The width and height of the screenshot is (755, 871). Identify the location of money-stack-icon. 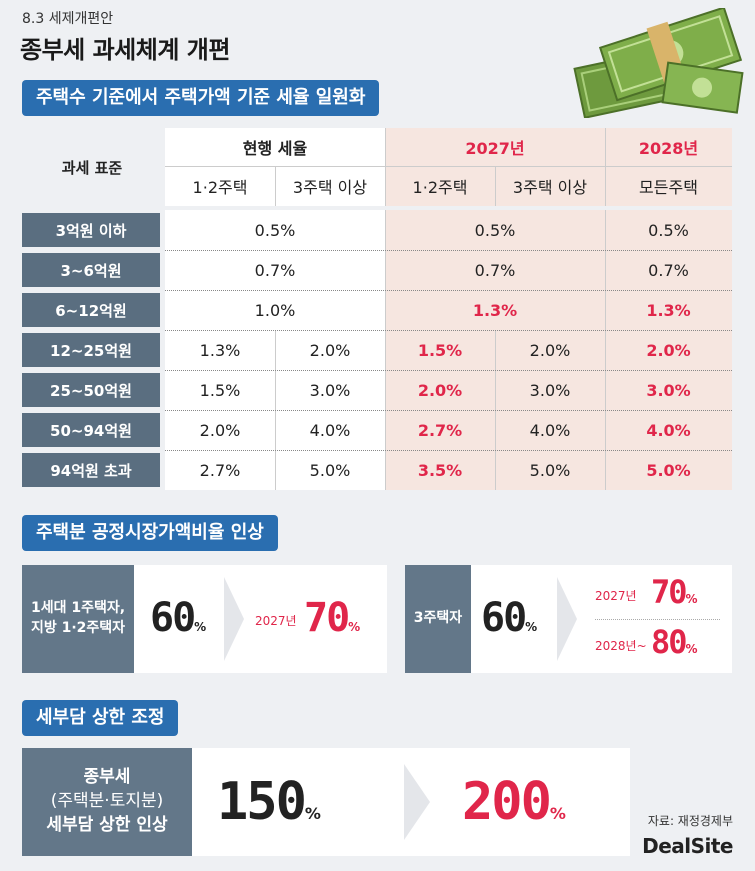
(658, 63).